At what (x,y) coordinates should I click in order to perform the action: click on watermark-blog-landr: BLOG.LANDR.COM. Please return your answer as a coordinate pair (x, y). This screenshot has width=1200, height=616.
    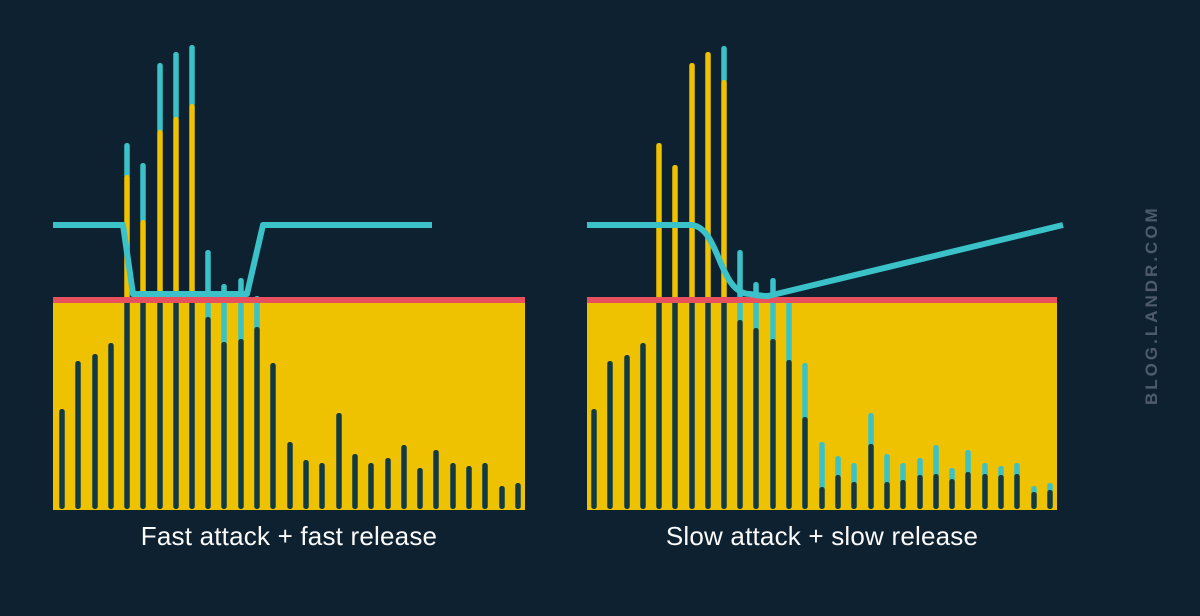
    Looking at the image, I should click on (1151, 305).